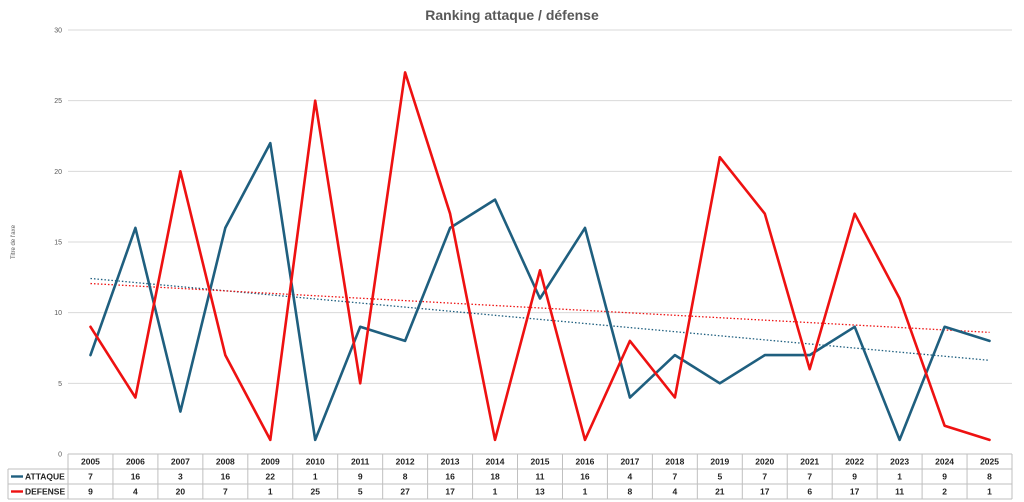 Image resolution: width=1024 pixels, height=502 pixels. What do you see at coordinates (944, 462) in the screenshot?
I see `x-tick-label: 2024` at bounding box center [944, 462].